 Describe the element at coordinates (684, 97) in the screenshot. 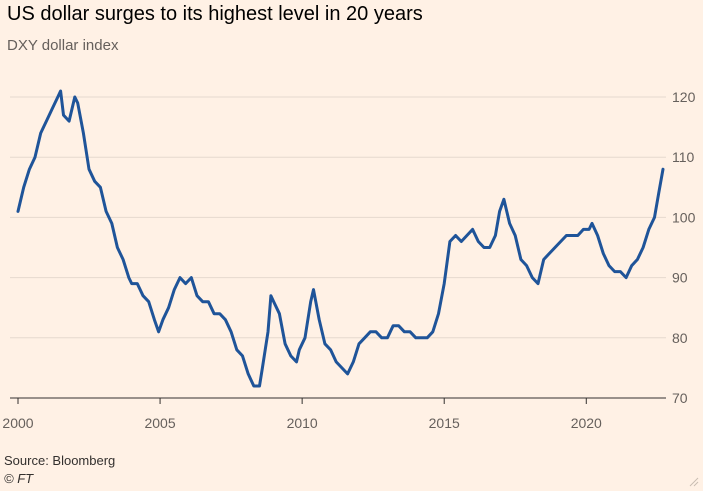

I see `y-tick-label: 120` at that location.